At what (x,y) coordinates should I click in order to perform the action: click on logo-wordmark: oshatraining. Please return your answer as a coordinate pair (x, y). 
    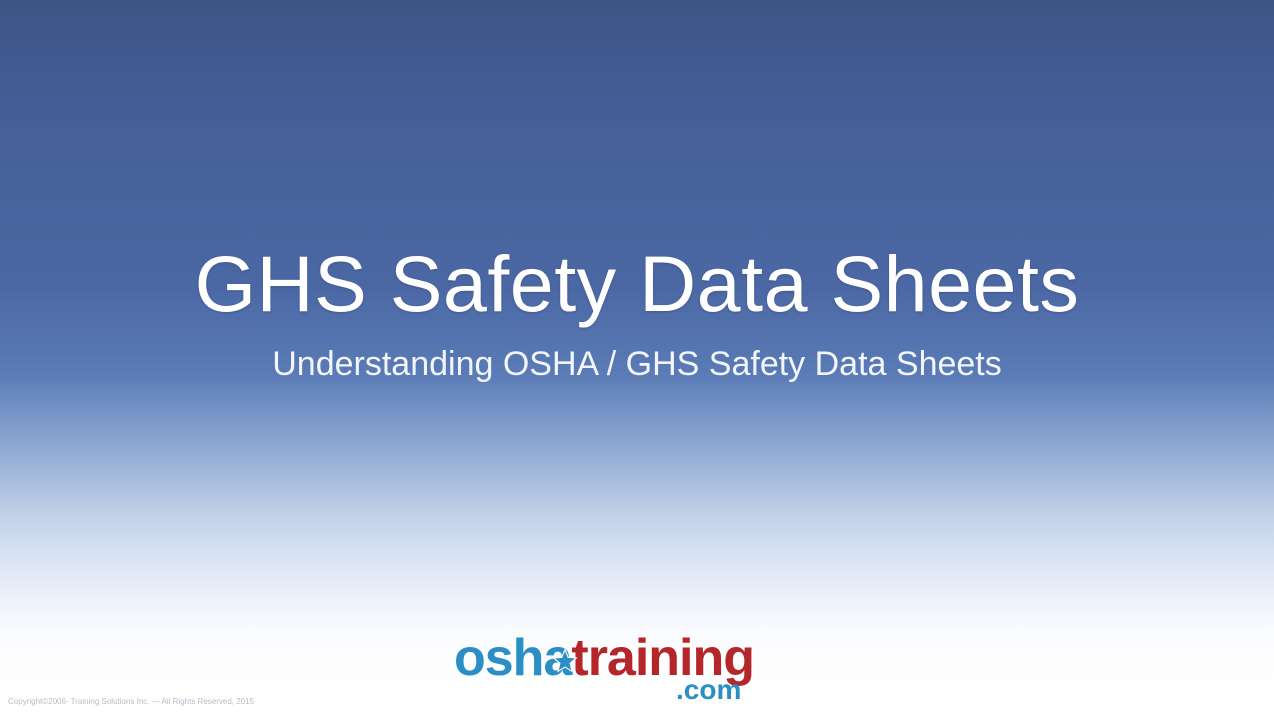
    Looking at the image, I should click on (604, 658).